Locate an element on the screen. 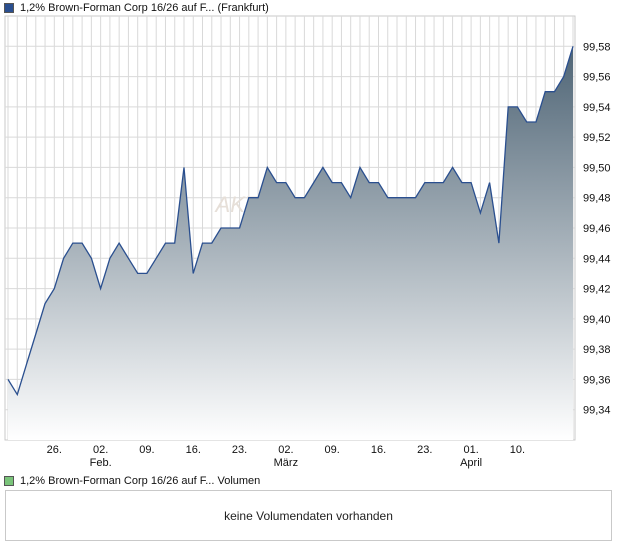  x-tick-label: 10. is located at coordinates (517, 450).